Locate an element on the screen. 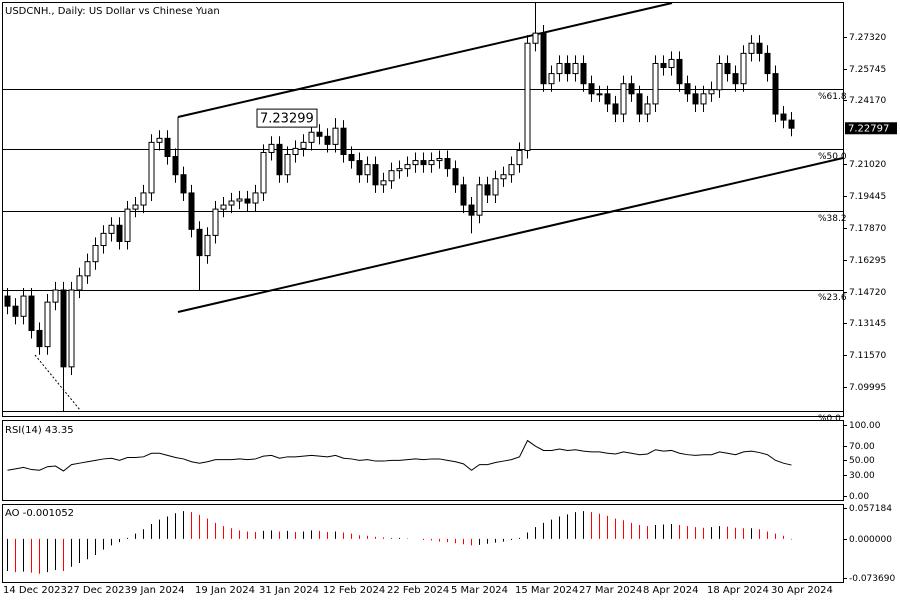 This screenshot has height=600, width=900. y-tick-label: 0.000000 is located at coordinates (870, 540).